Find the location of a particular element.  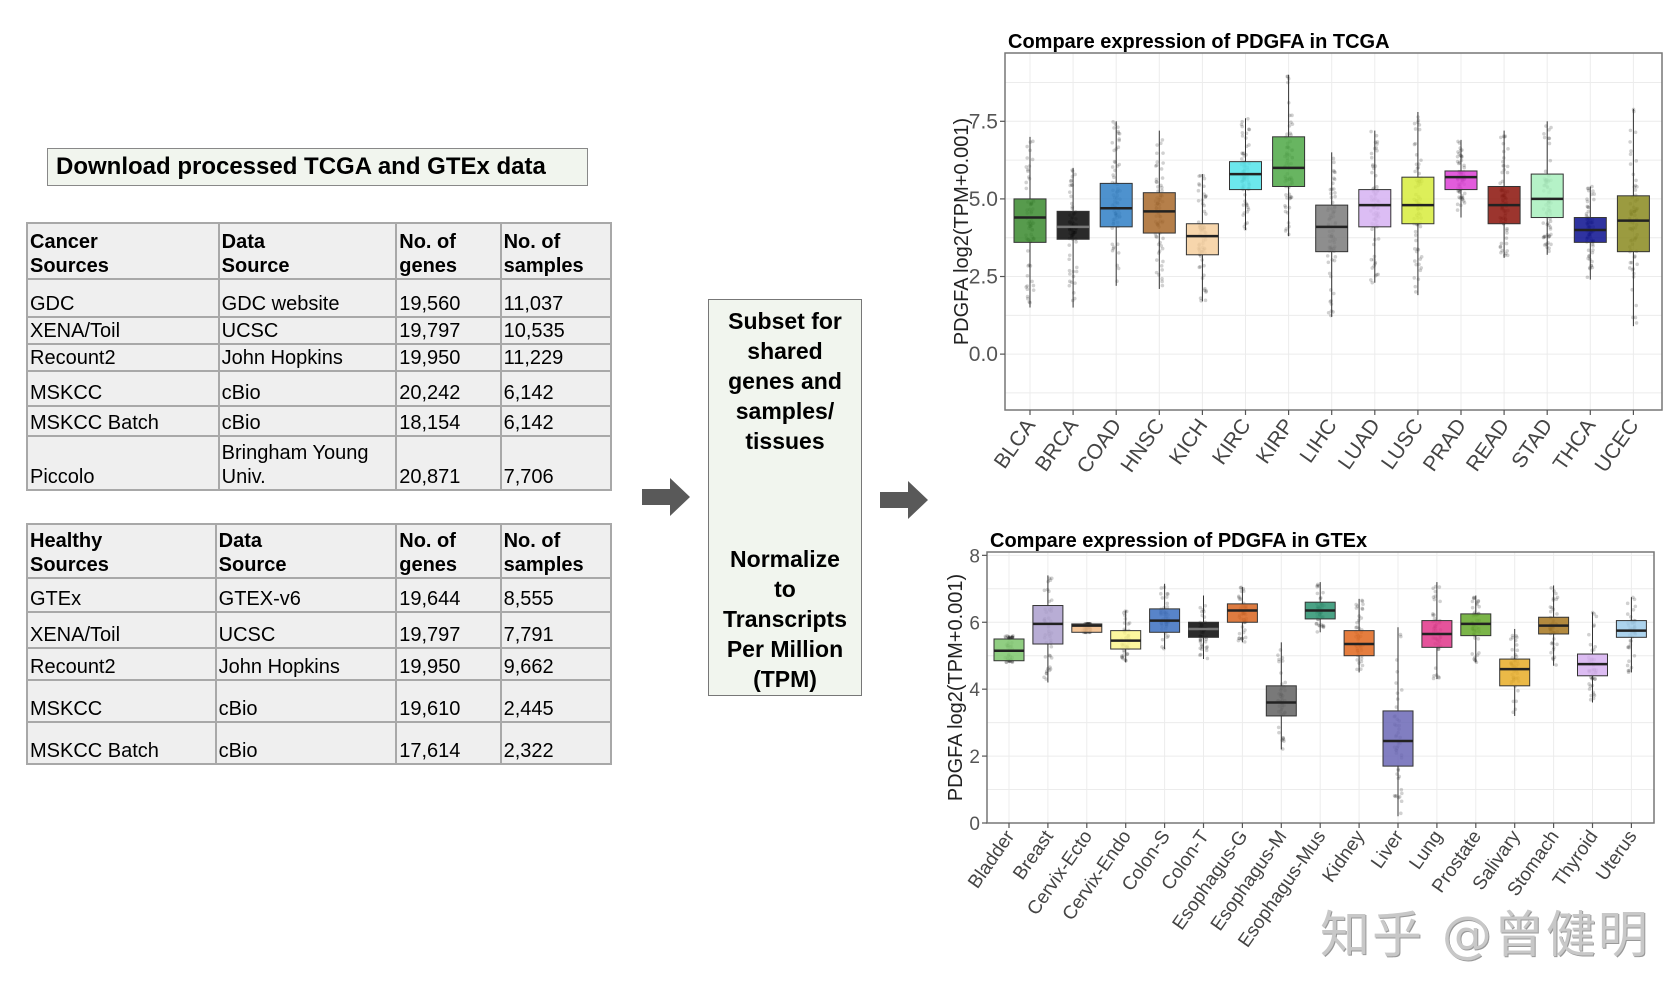

x-tick-label: KIRP is located at coordinates (1275, 441).